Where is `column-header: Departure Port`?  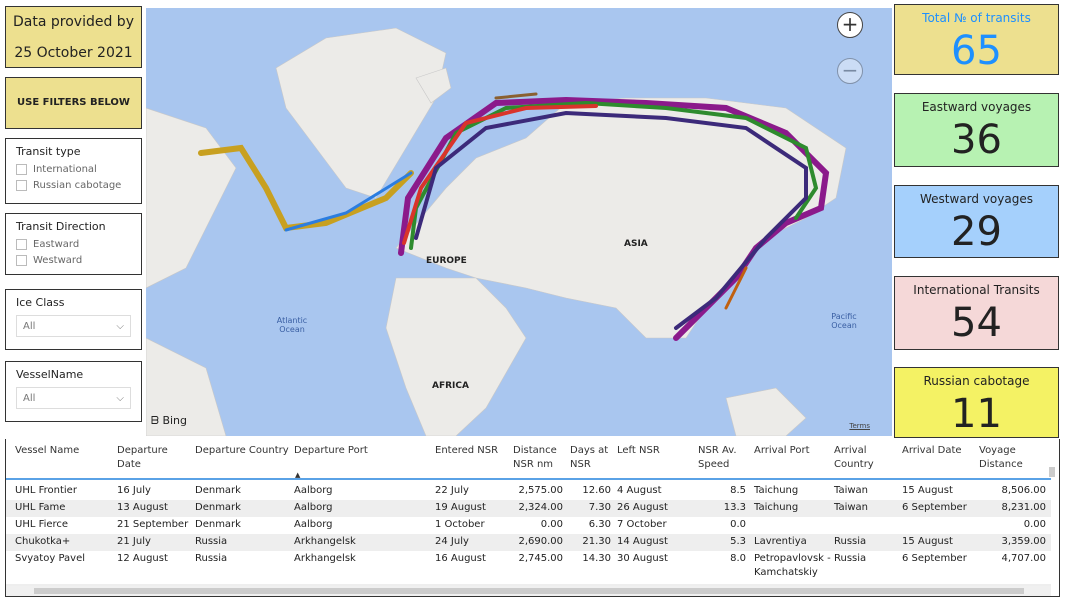
column-header: Departure Port is located at coordinates (331, 450).